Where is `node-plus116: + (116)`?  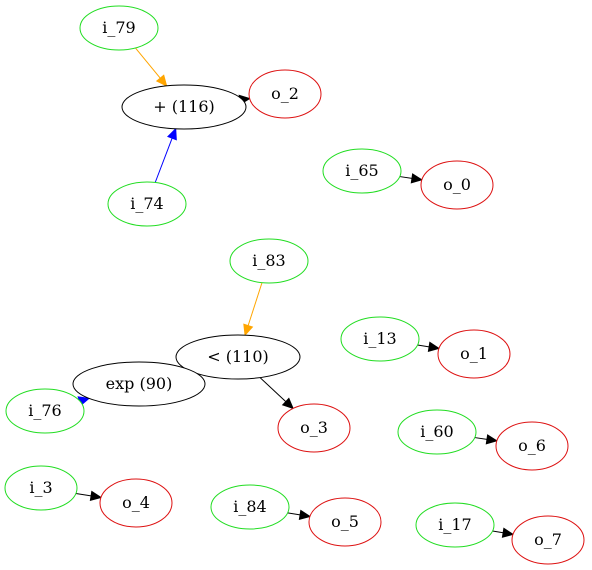
node-plus116: + (116) is located at coordinates (184, 107).